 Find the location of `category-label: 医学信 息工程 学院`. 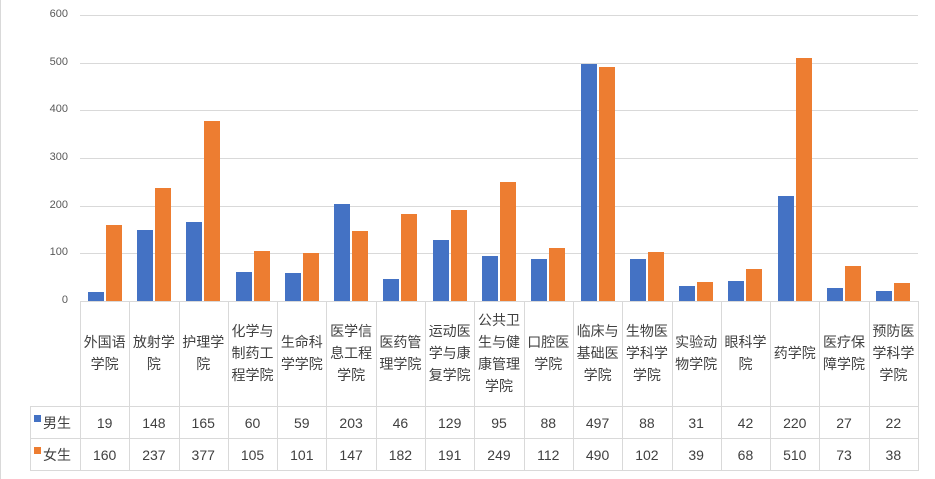

category-label: 医学信 息工程 学院 is located at coordinates (351, 353).